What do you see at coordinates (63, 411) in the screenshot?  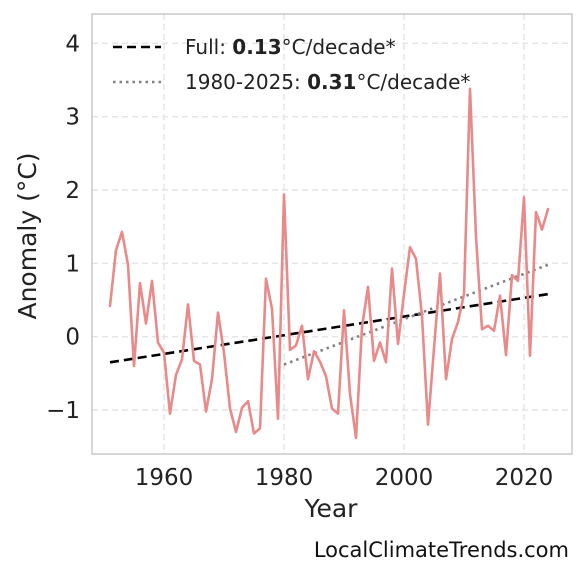 I see `y-tick-label: −1` at bounding box center [63, 411].